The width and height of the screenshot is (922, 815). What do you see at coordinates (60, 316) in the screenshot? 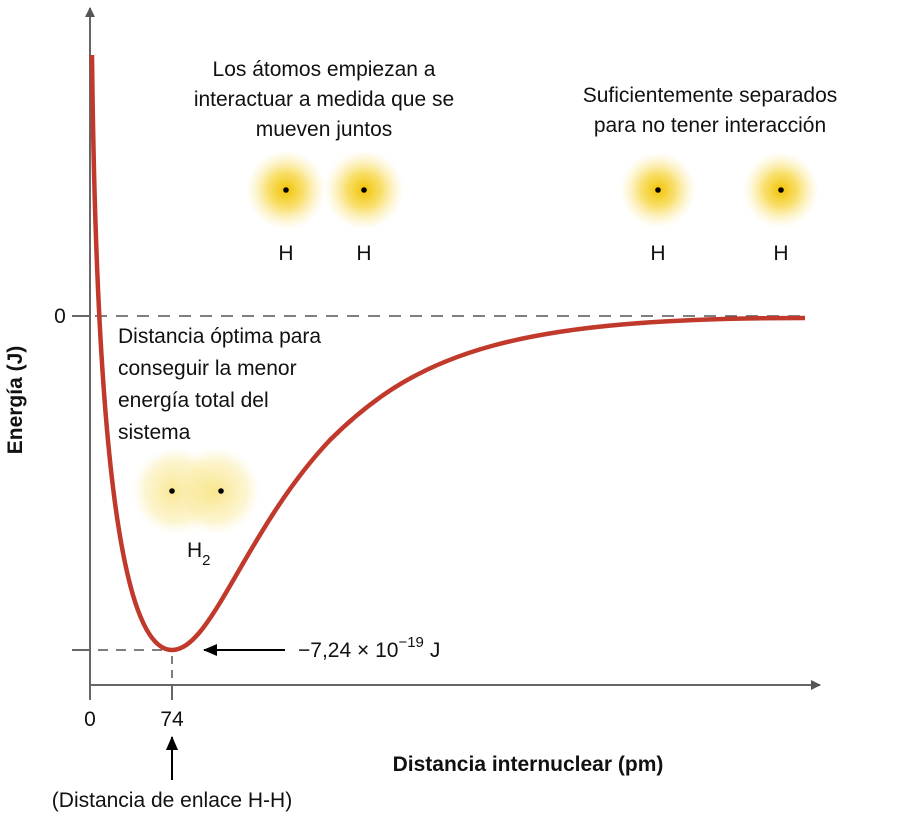
I see `y-tick-label: 0` at bounding box center [60, 316].